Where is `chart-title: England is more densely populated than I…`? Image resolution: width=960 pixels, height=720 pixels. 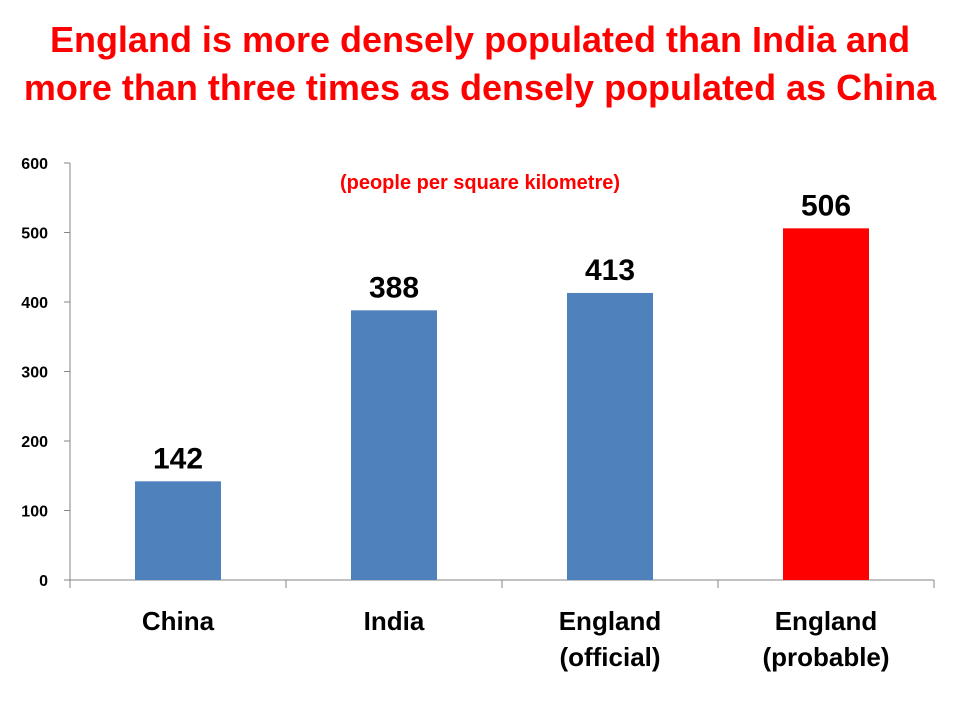 chart-title: England is more densely populated than I… is located at coordinates (480, 63).